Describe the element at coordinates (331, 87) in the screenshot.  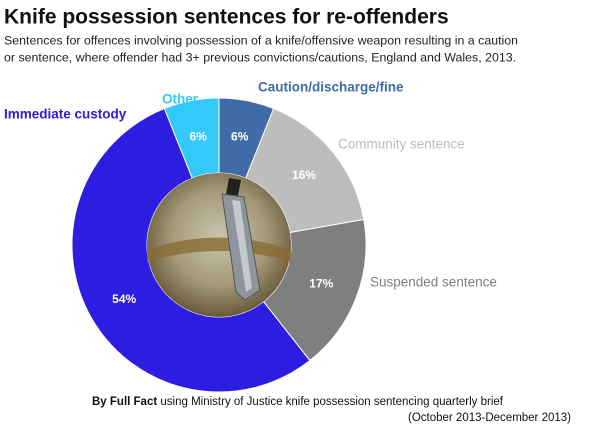
I see `category-label: Caution/discharge/fine` at that location.